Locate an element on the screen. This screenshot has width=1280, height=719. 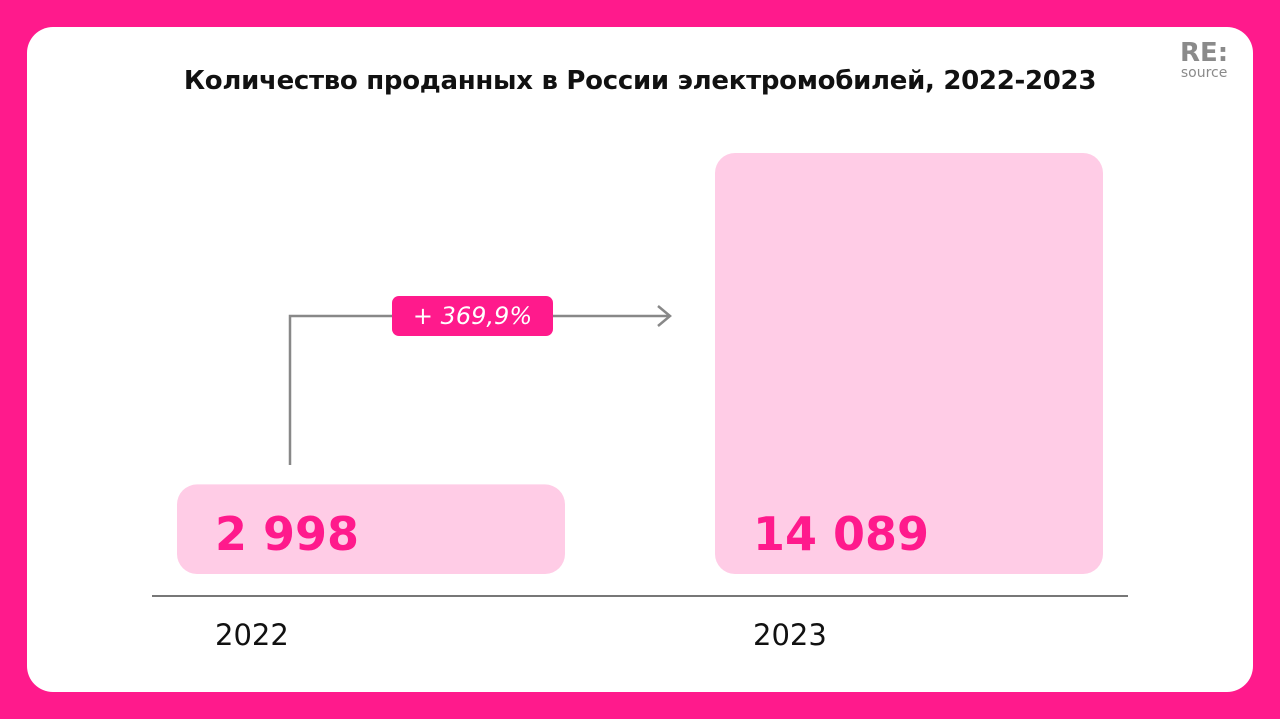
bar-2022 is located at coordinates (371, 529).